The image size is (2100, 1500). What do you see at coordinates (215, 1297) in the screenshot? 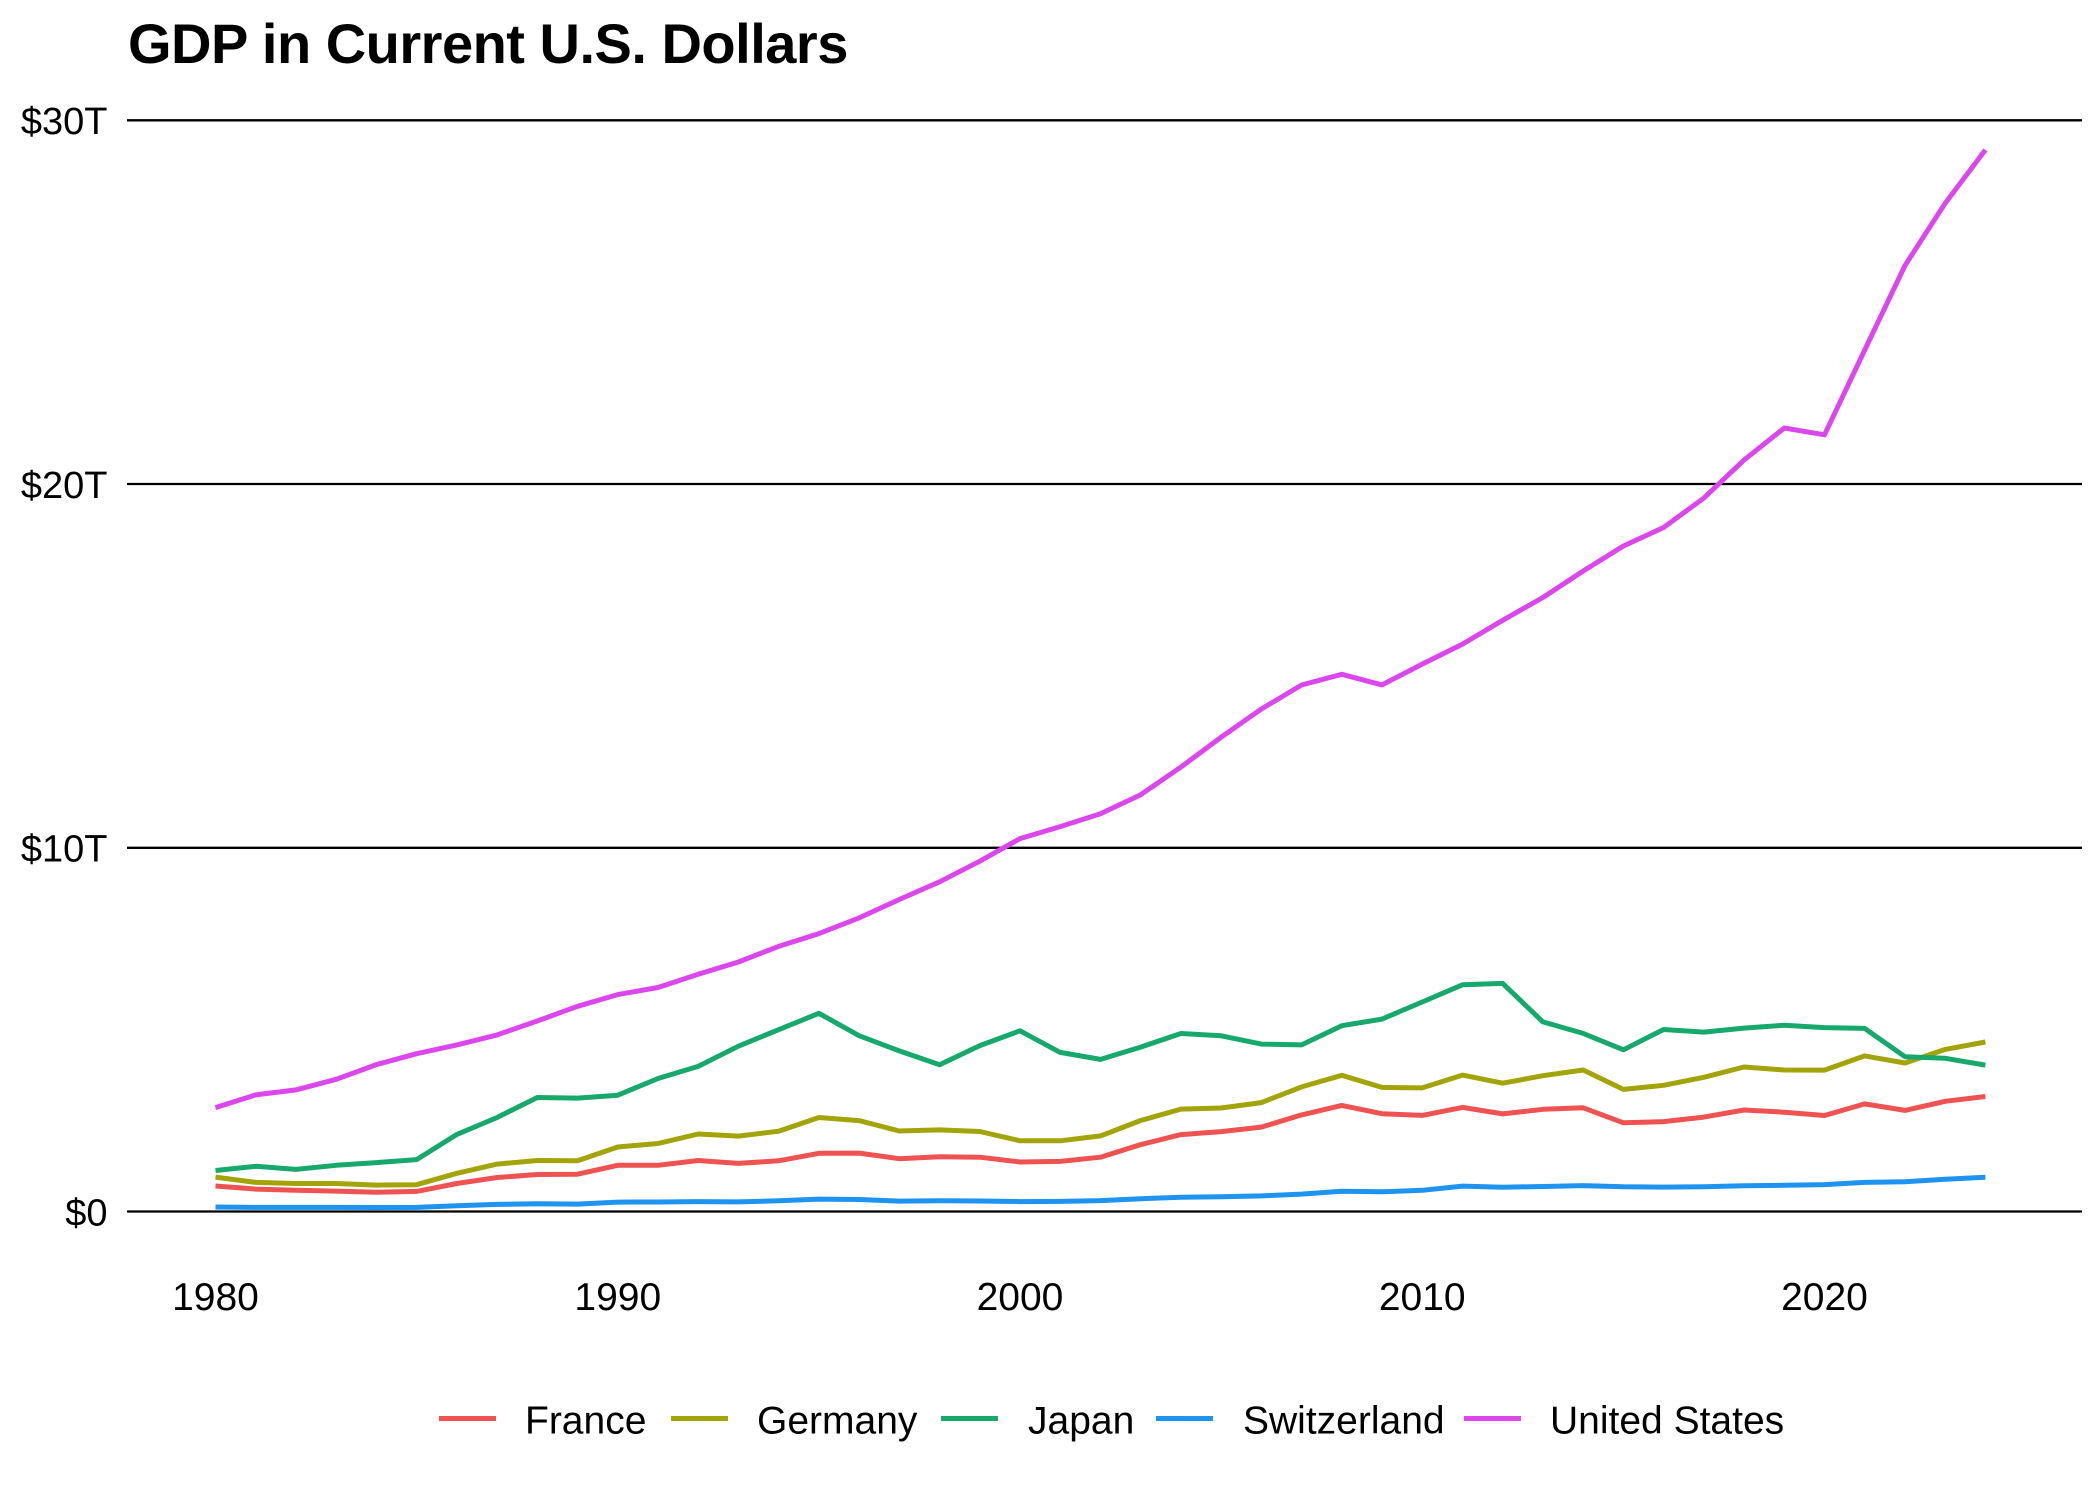
I see `svg-text: 1980` at bounding box center [215, 1297].